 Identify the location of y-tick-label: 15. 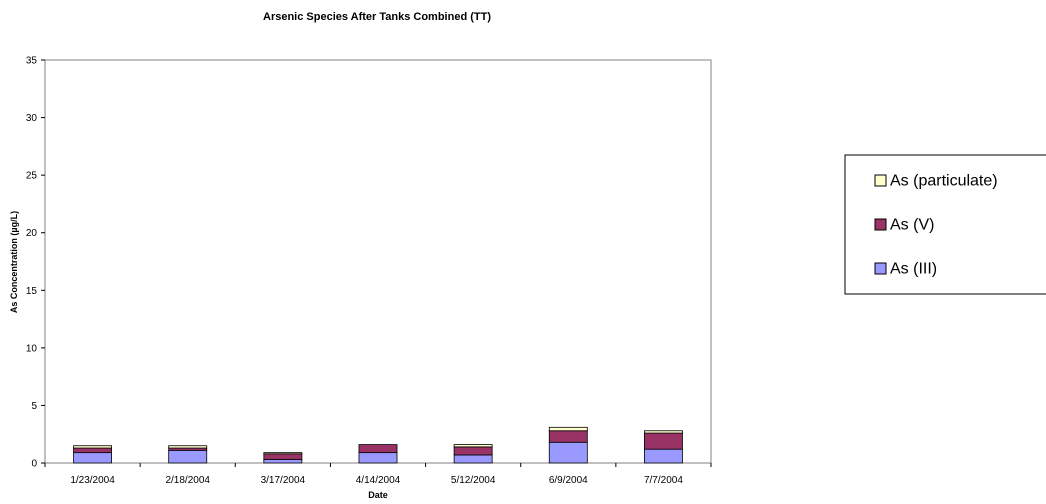
(32, 291).